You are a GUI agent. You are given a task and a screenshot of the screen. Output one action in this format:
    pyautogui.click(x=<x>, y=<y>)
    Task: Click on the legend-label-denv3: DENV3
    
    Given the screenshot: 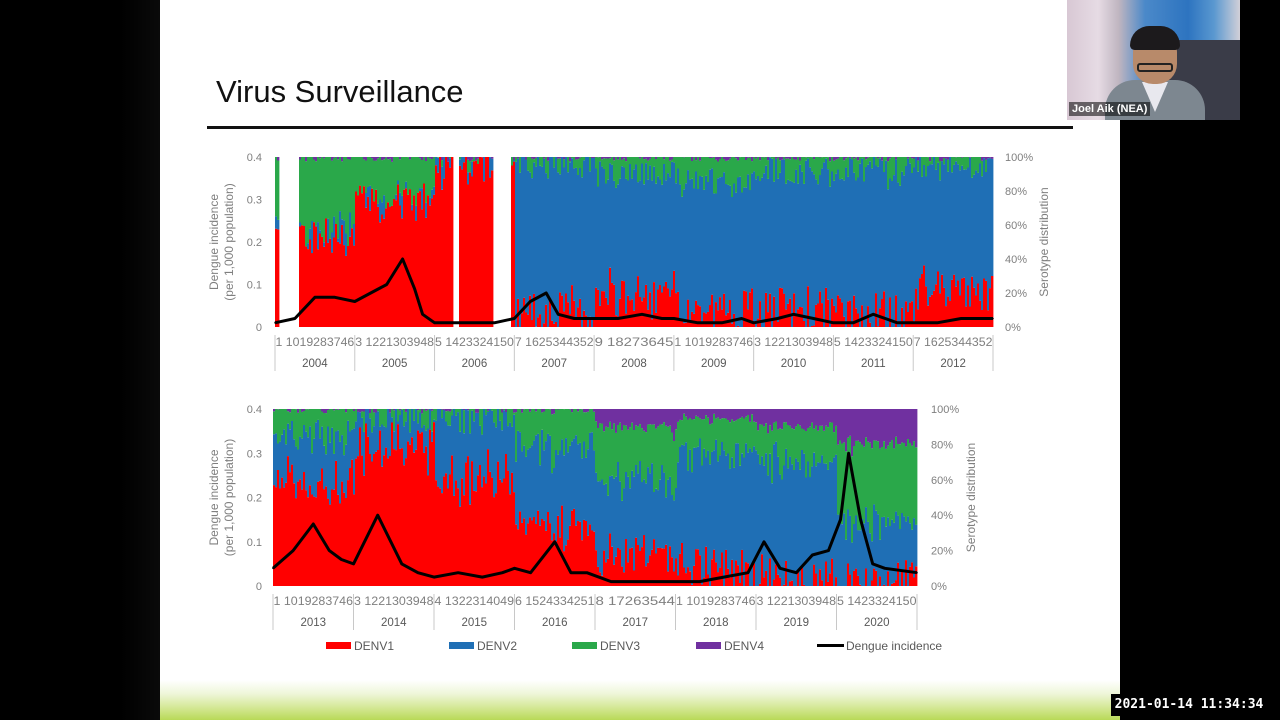 What is the action you would take?
    pyautogui.click(x=620, y=646)
    